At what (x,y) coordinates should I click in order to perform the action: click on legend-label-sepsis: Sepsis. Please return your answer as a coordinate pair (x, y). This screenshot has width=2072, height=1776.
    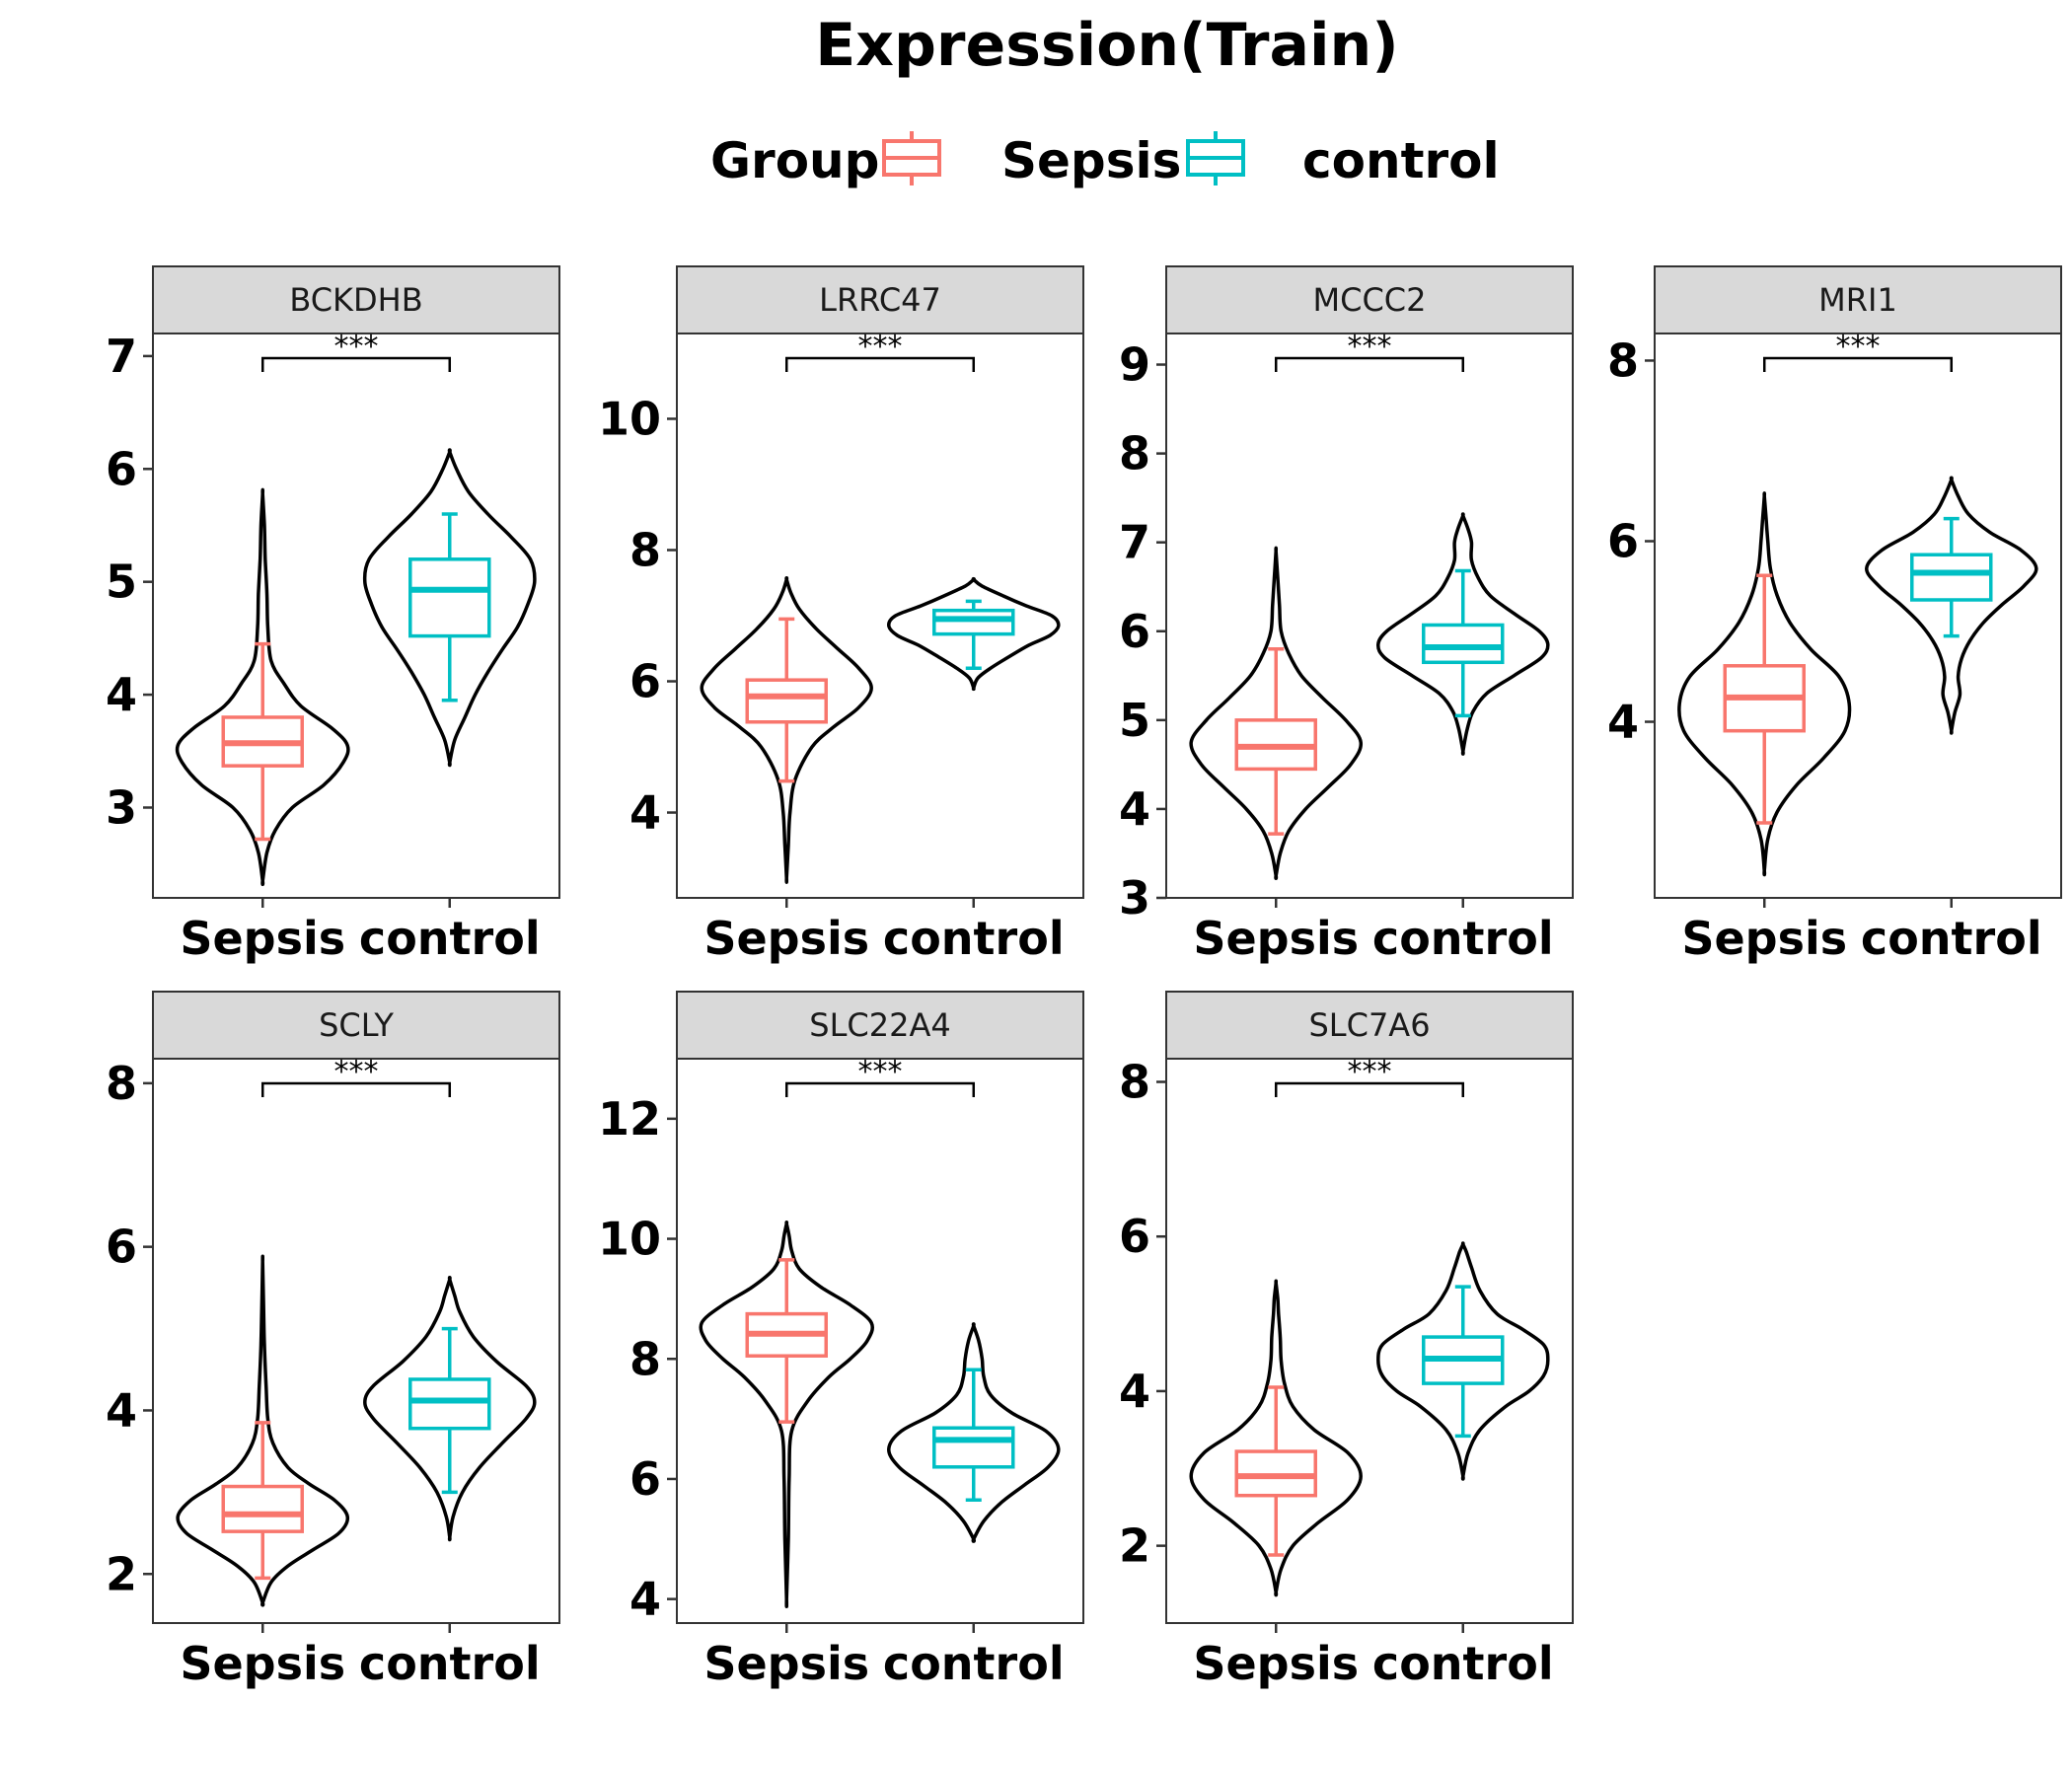
    Looking at the image, I should click on (1091, 161).